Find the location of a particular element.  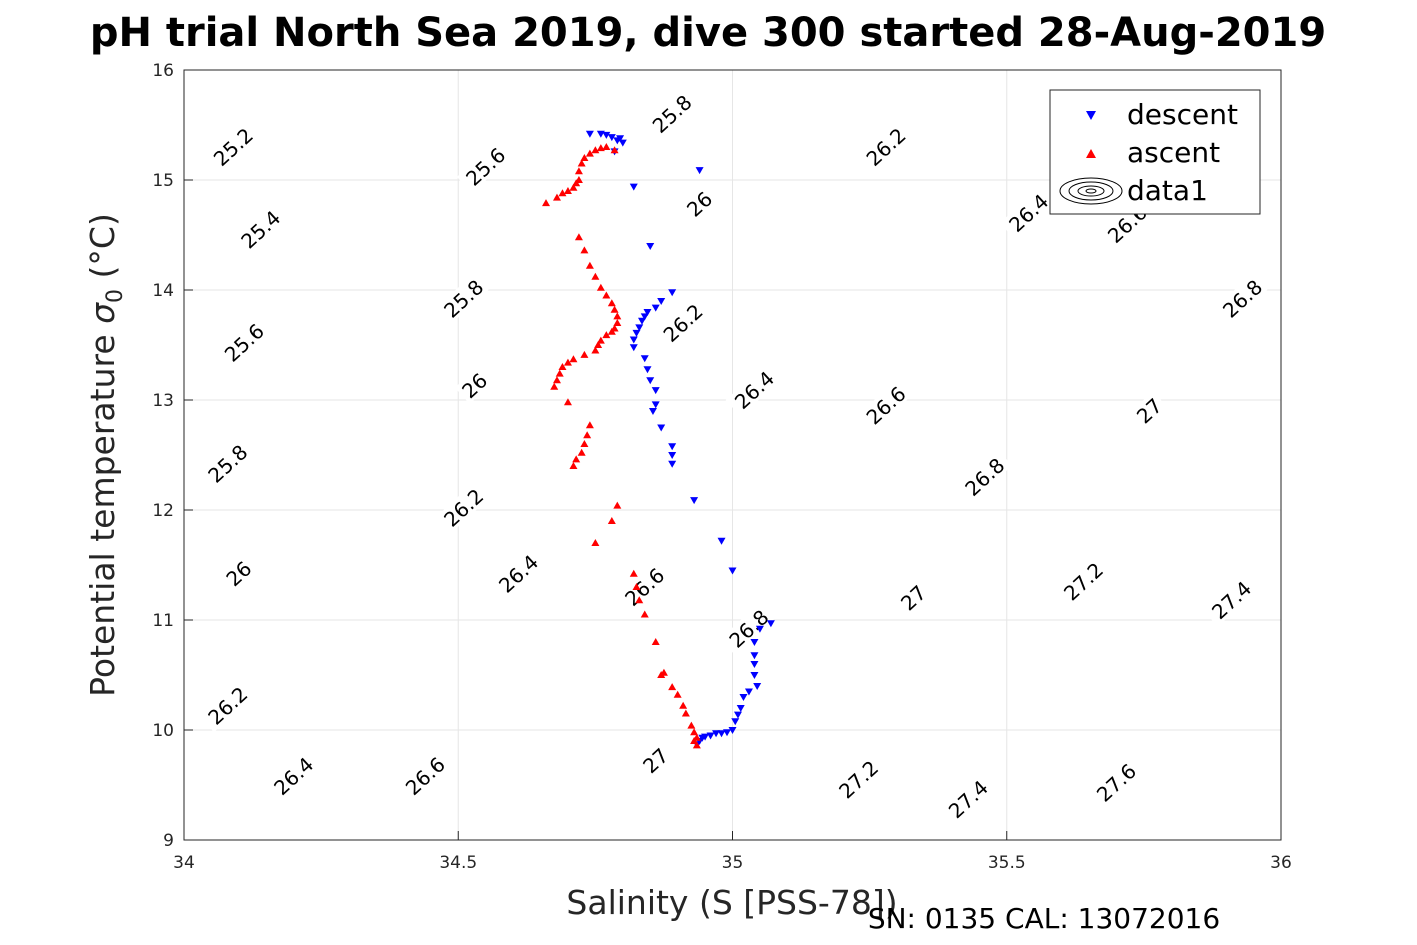

x-tick-label: 36 is located at coordinates (1281, 863).